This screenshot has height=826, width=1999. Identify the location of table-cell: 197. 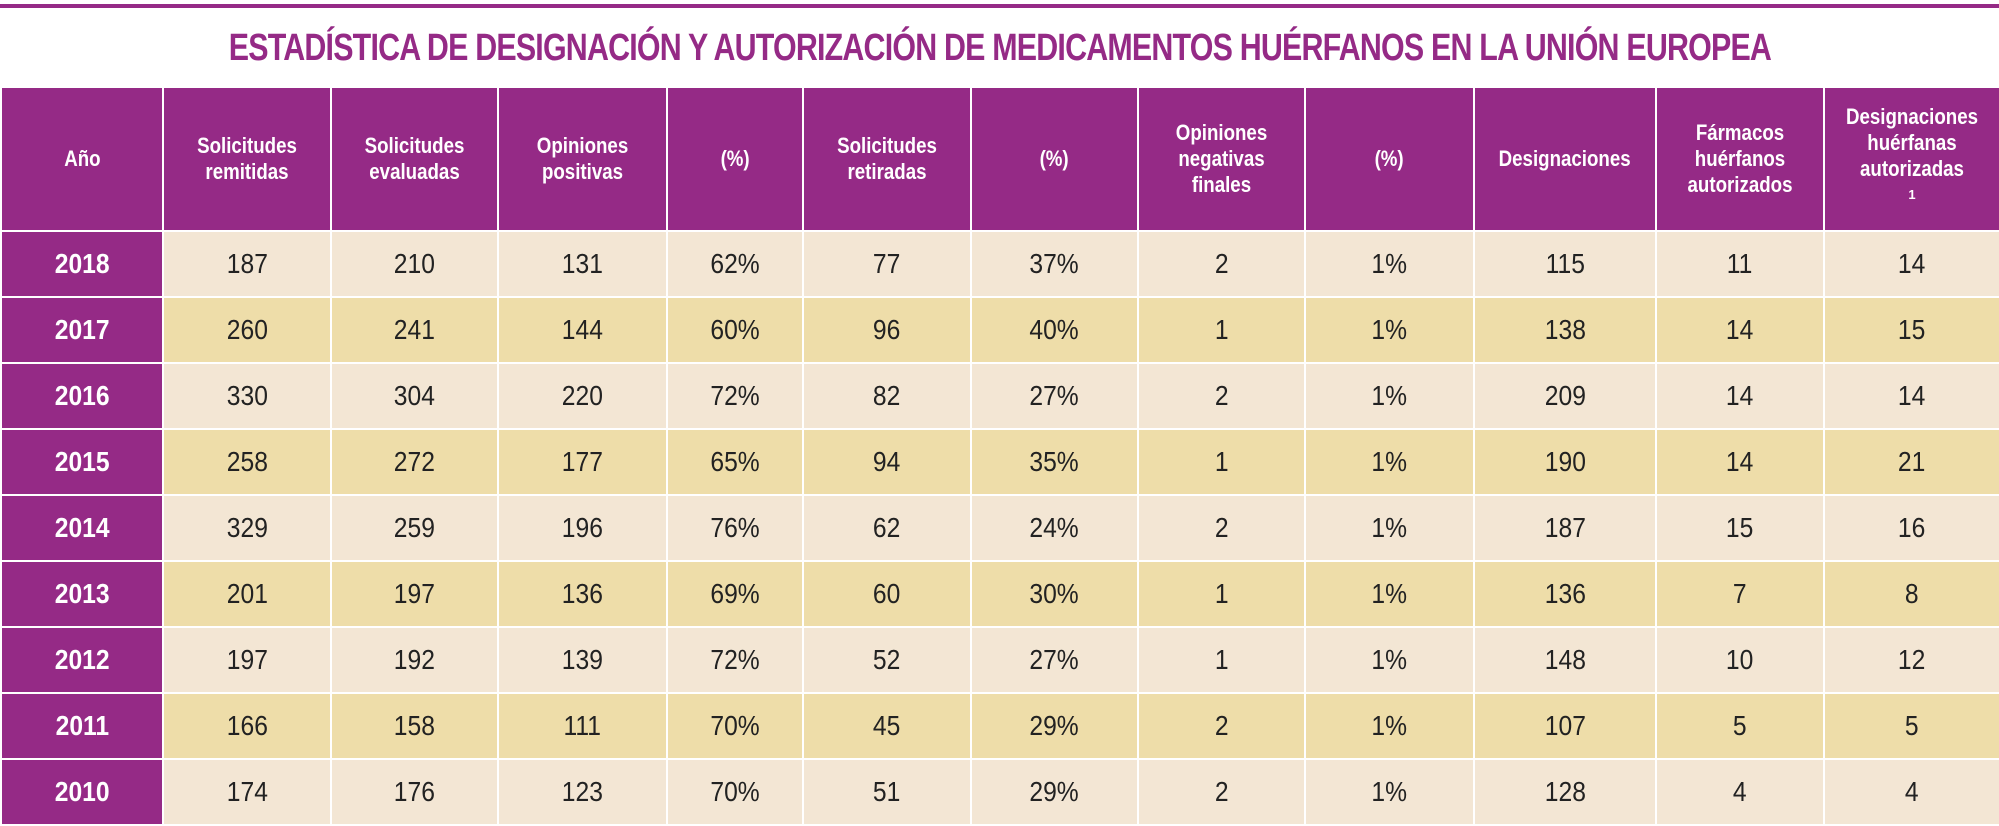
(414, 594).